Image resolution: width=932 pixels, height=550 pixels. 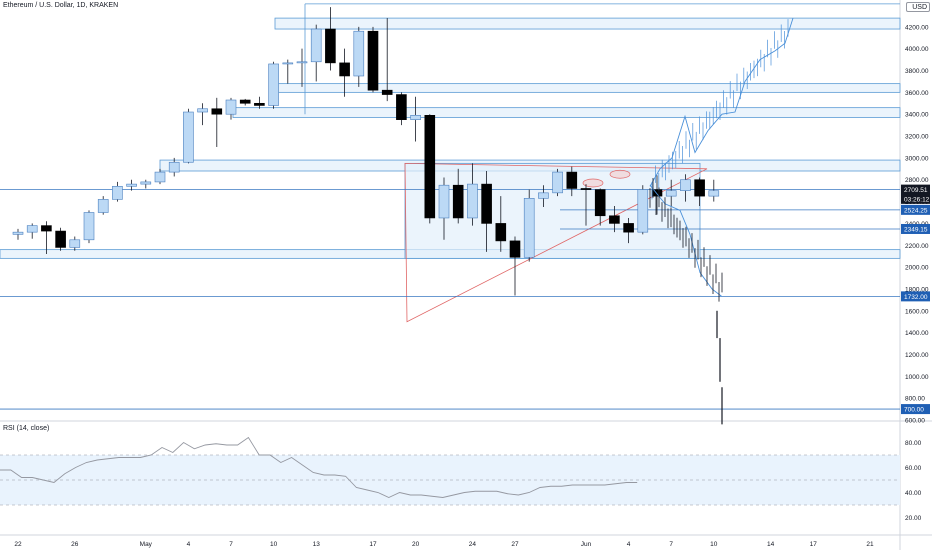 I want to click on time-tick-label: 21, so click(x=870, y=544).